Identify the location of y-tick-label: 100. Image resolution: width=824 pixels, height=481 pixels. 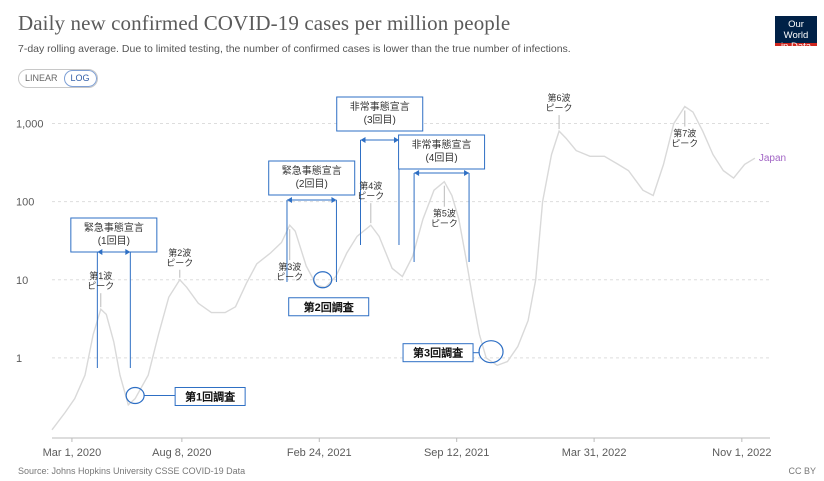
(25, 203).